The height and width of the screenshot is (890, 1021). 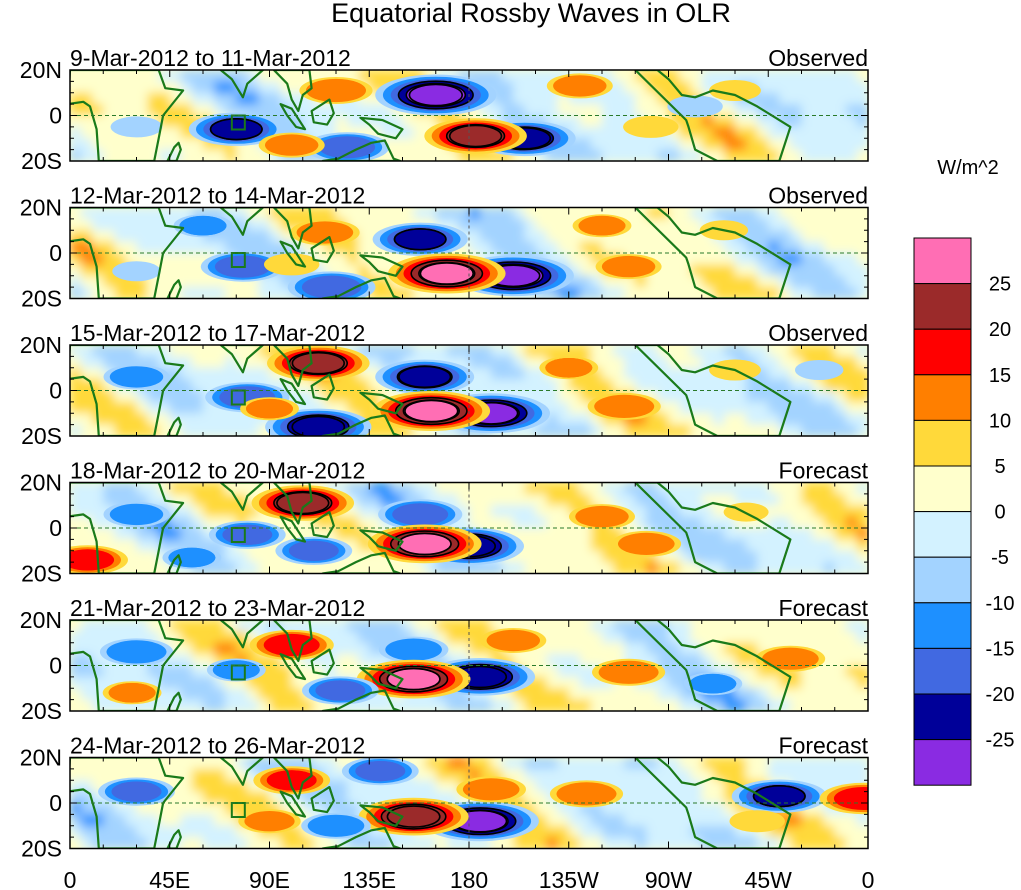 I want to click on americas-land, so click(x=713, y=390).